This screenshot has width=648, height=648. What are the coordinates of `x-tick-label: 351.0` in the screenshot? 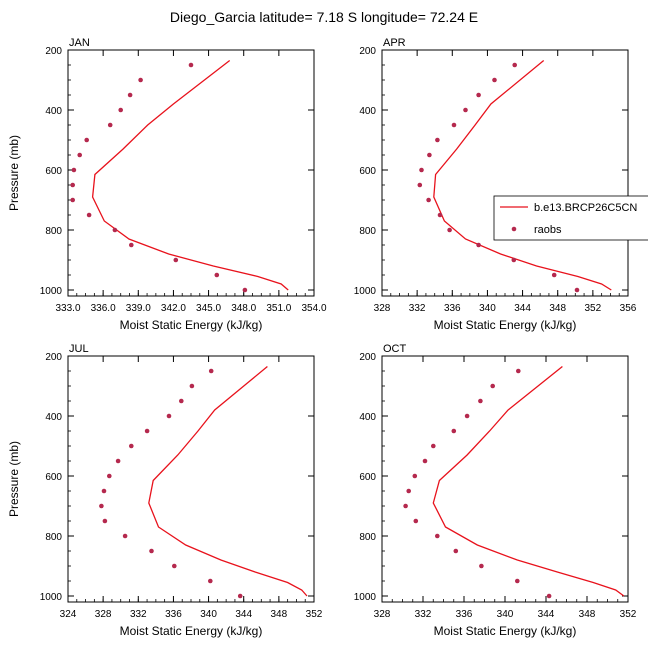 It's located at (278, 308).